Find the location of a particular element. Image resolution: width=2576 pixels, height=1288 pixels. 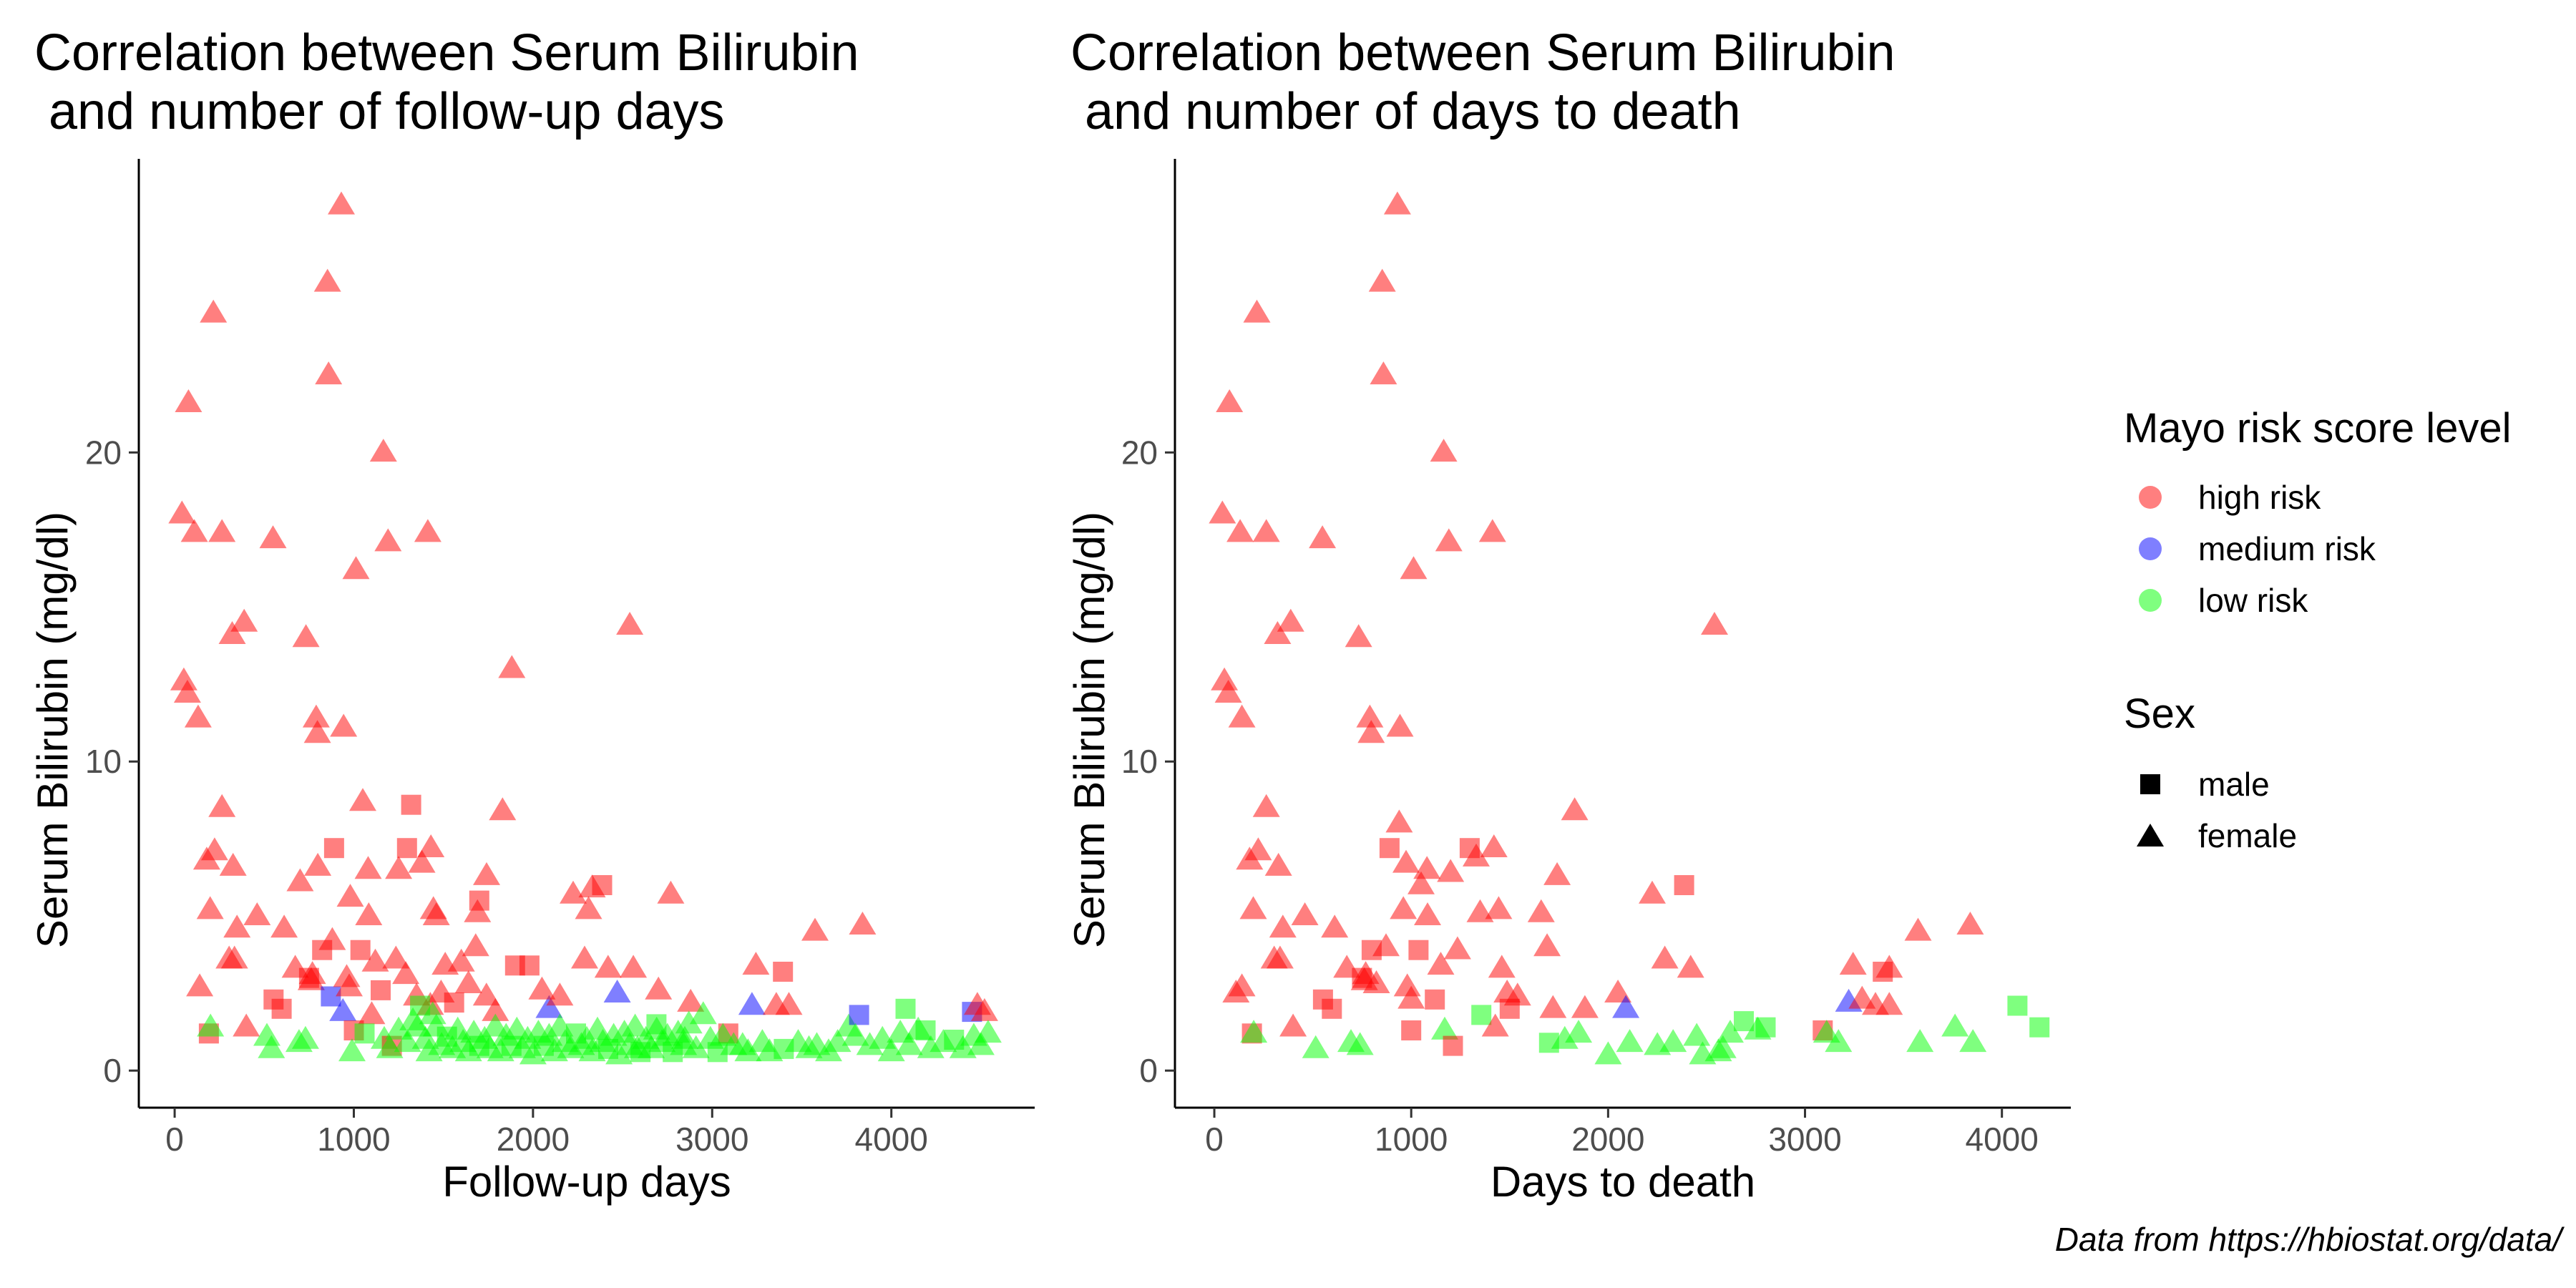

legend-label-low-risk: low risk is located at coordinates (2253, 600).